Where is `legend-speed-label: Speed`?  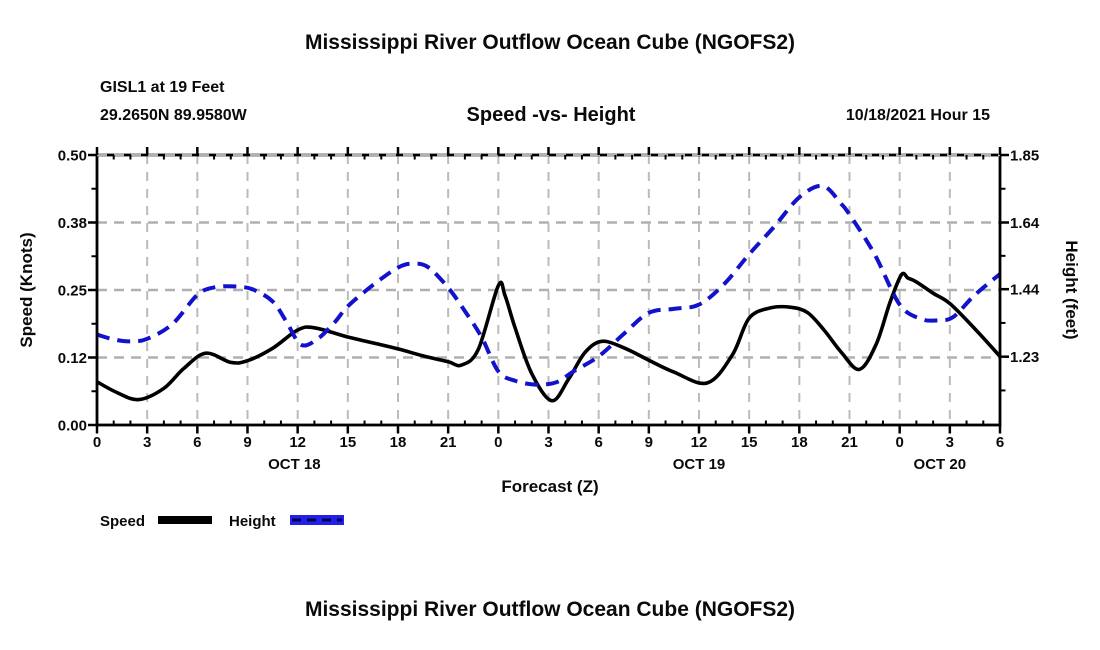 legend-speed-label: Speed is located at coordinates (122, 521).